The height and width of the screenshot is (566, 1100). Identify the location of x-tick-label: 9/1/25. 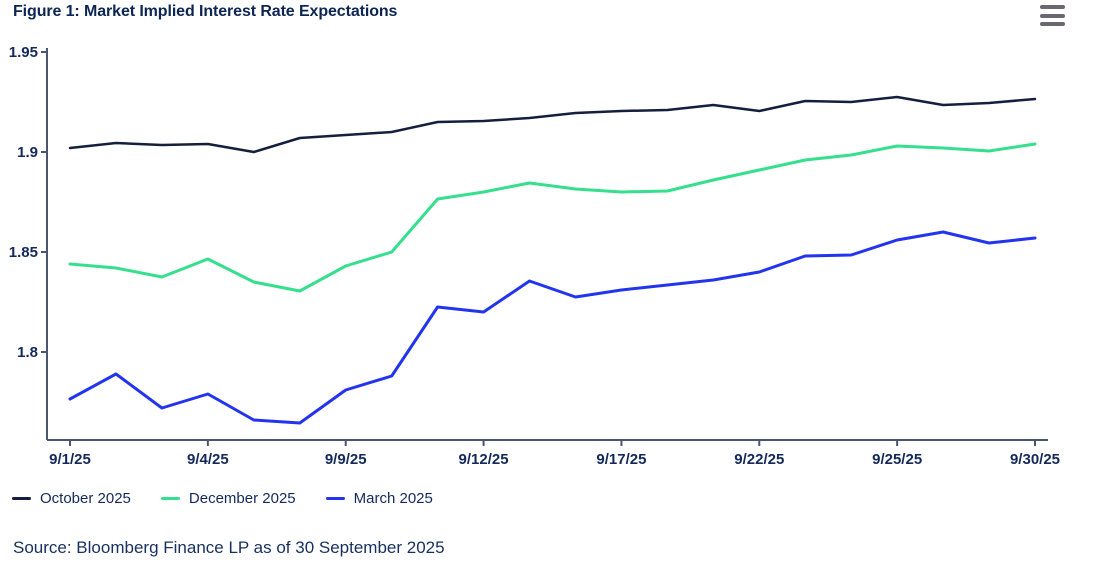
(70, 459).